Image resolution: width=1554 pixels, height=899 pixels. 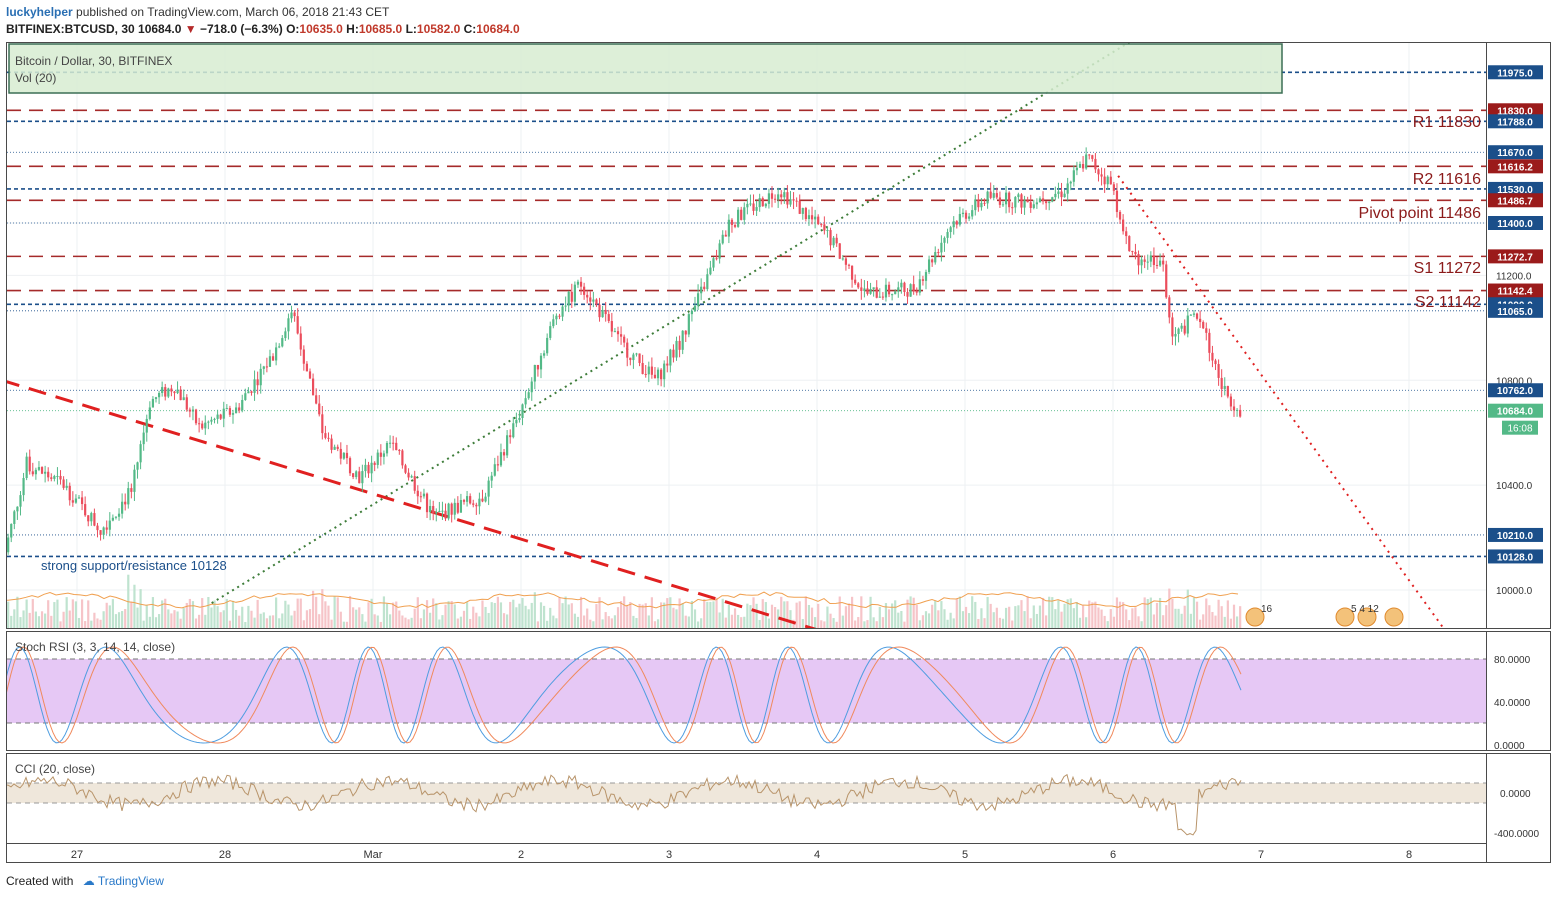 What do you see at coordinates (1509, 745) in the screenshot?
I see `stoch-tick-0: 0.0000` at bounding box center [1509, 745].